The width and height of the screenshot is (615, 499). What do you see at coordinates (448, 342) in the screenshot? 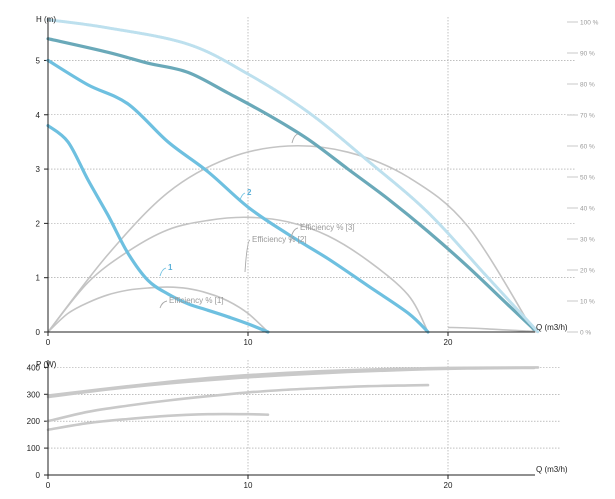
I see `head-x-tick-label: 20` at bounding box center [448, 342].